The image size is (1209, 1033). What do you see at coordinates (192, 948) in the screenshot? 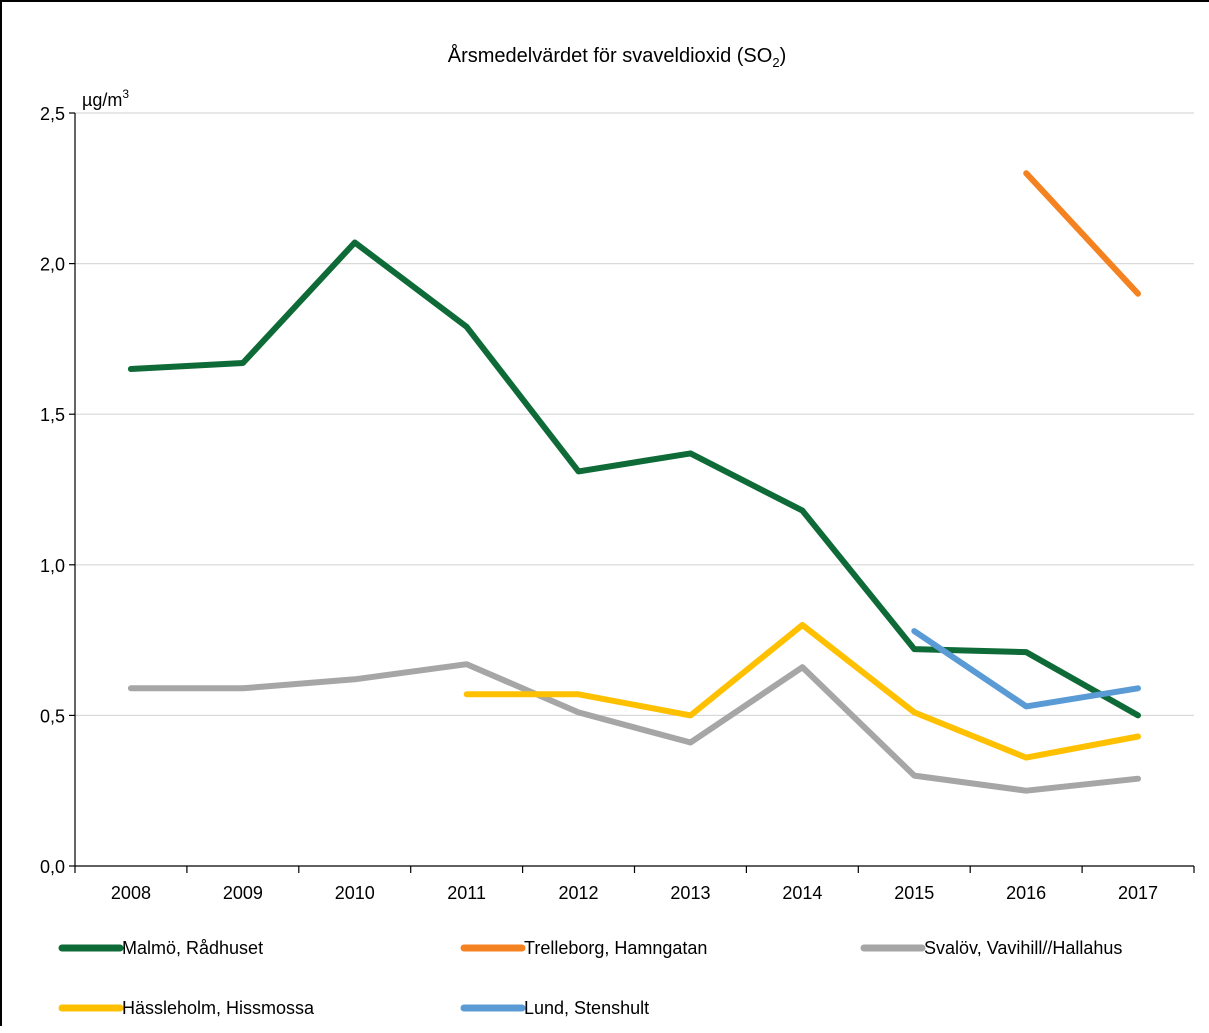
I see `legend-label: Malmö, Rådhuset` at bounding box center [192, 948].